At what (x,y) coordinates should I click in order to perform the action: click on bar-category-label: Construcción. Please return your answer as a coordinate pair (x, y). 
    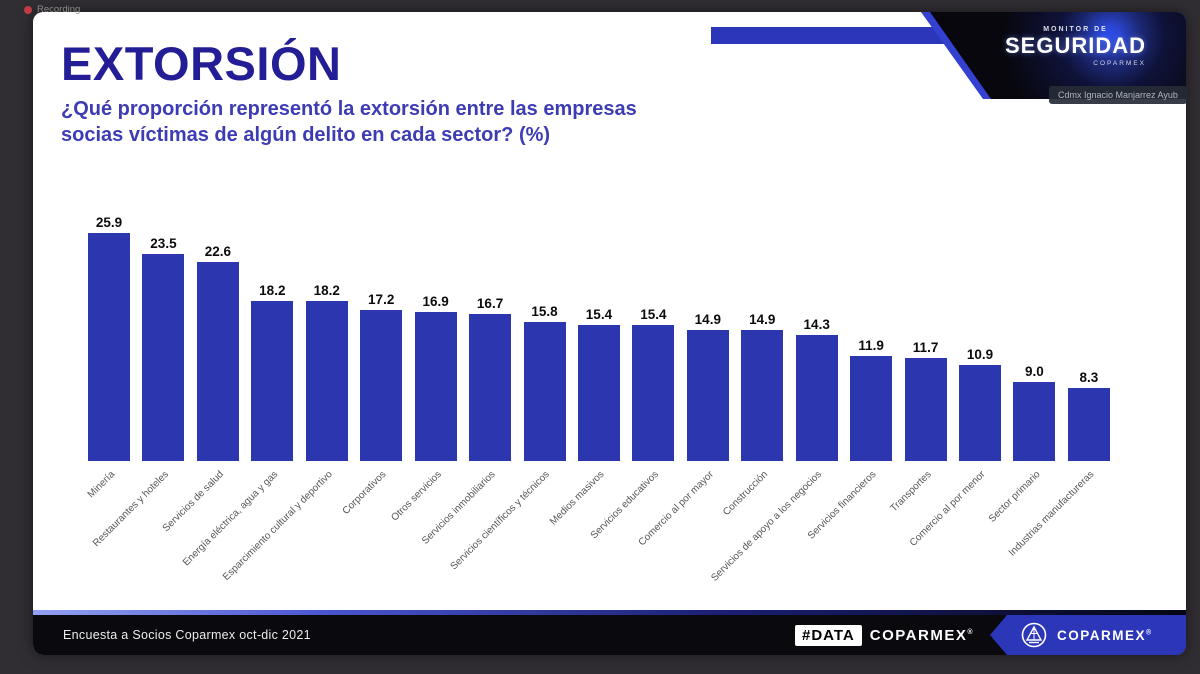
    Looking at the image, I should click on (745, 494).